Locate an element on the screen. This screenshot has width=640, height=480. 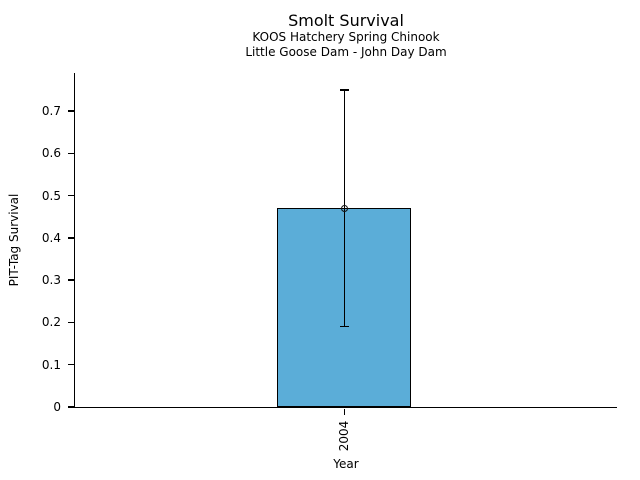
y-tick-label: 0.5 is located at coordinates (51, 195).